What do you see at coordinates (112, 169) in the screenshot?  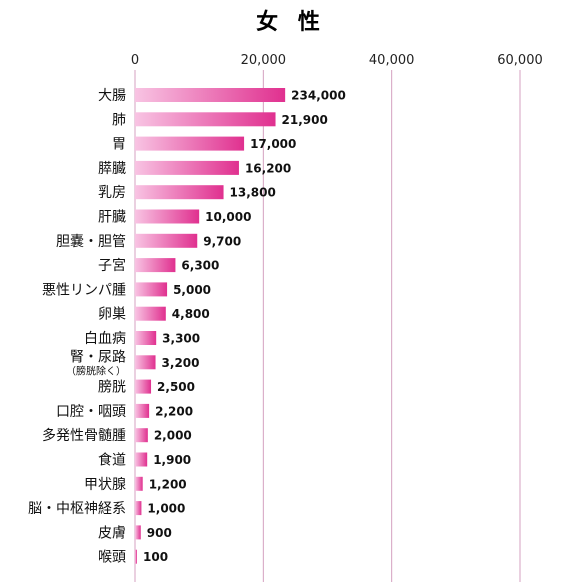 I see `category-label: 膵臓` at bounding box center [112, 169].